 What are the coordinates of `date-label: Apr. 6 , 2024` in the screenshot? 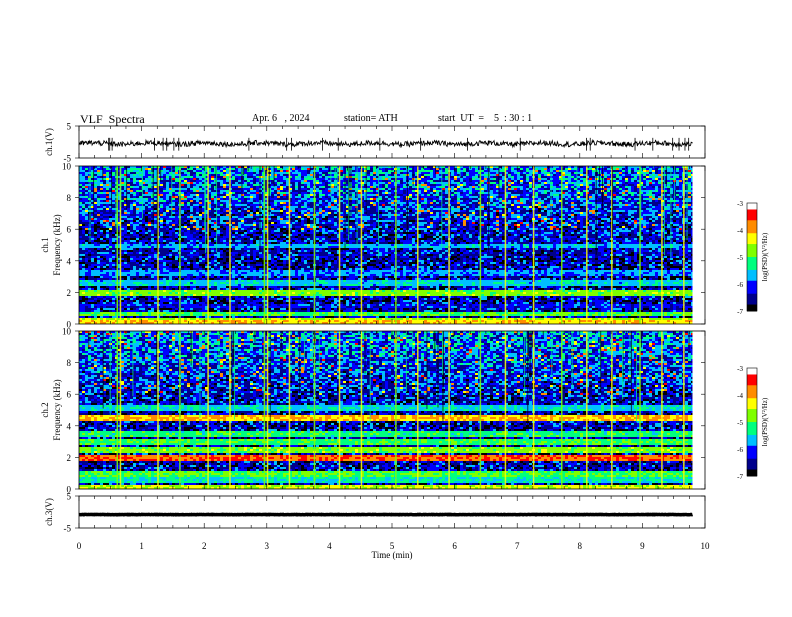 It's located at (281, 118).